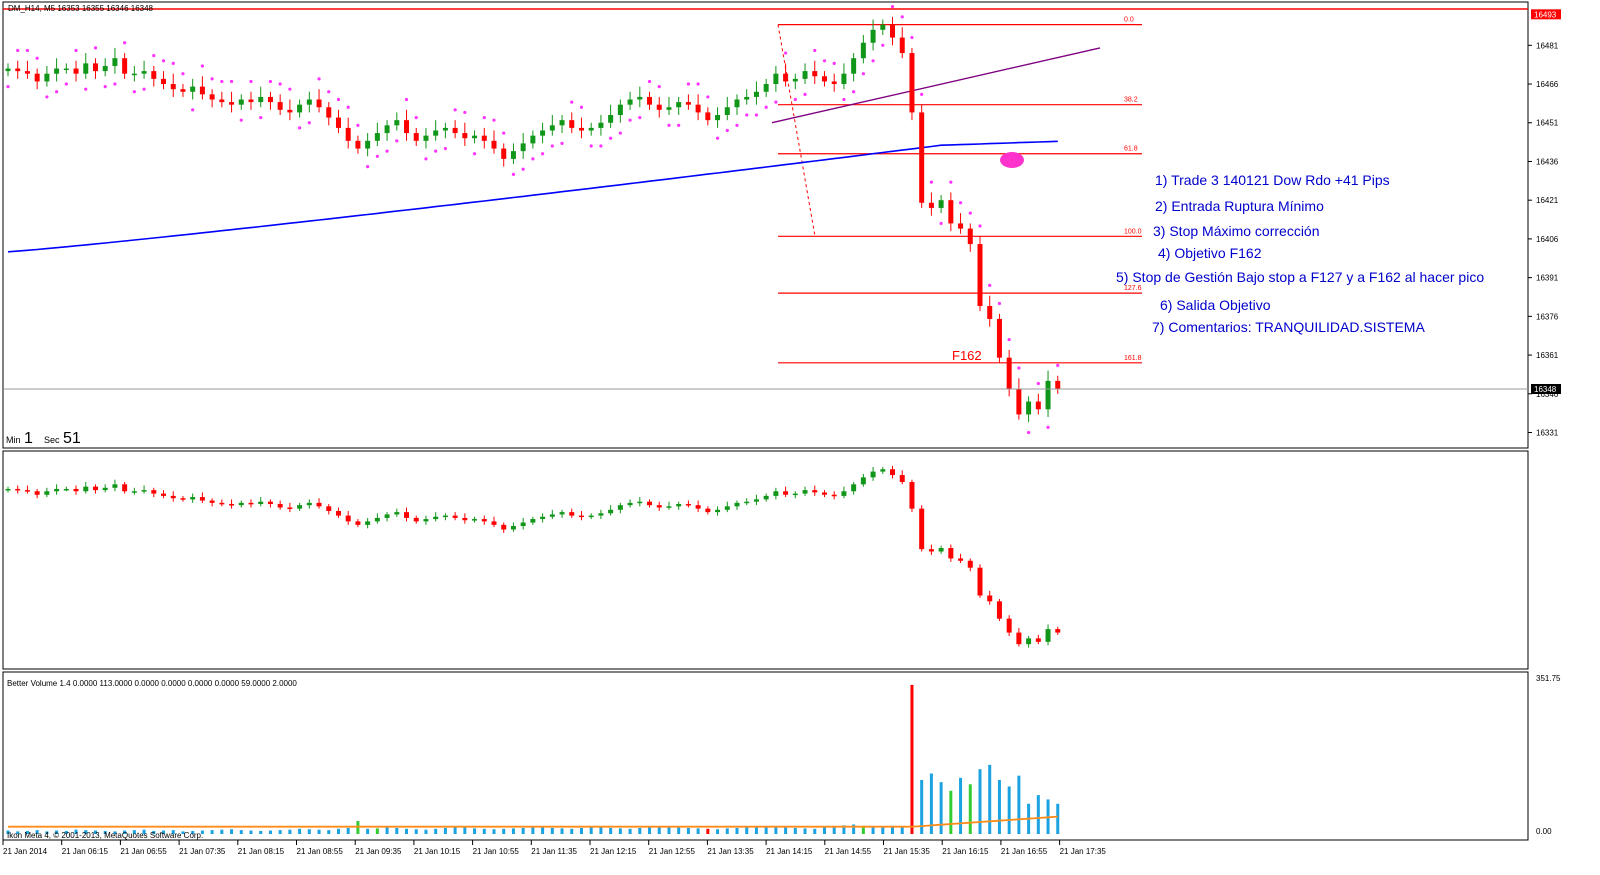 The width and height of the screenshot is (1600, 875). I want to click on price-highlight-box, so click(1546, 14).